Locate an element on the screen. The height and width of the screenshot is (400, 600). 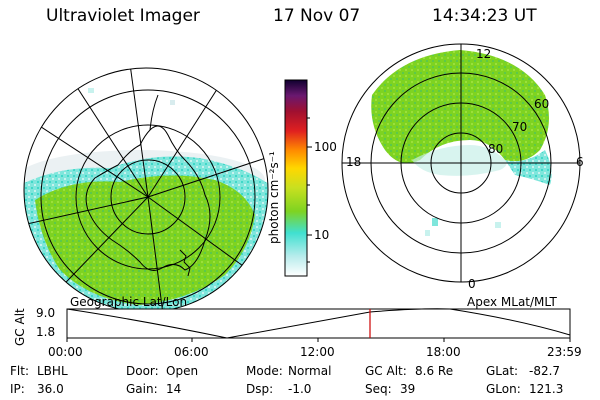
altitude-plot is located at coordinates (318, 325).